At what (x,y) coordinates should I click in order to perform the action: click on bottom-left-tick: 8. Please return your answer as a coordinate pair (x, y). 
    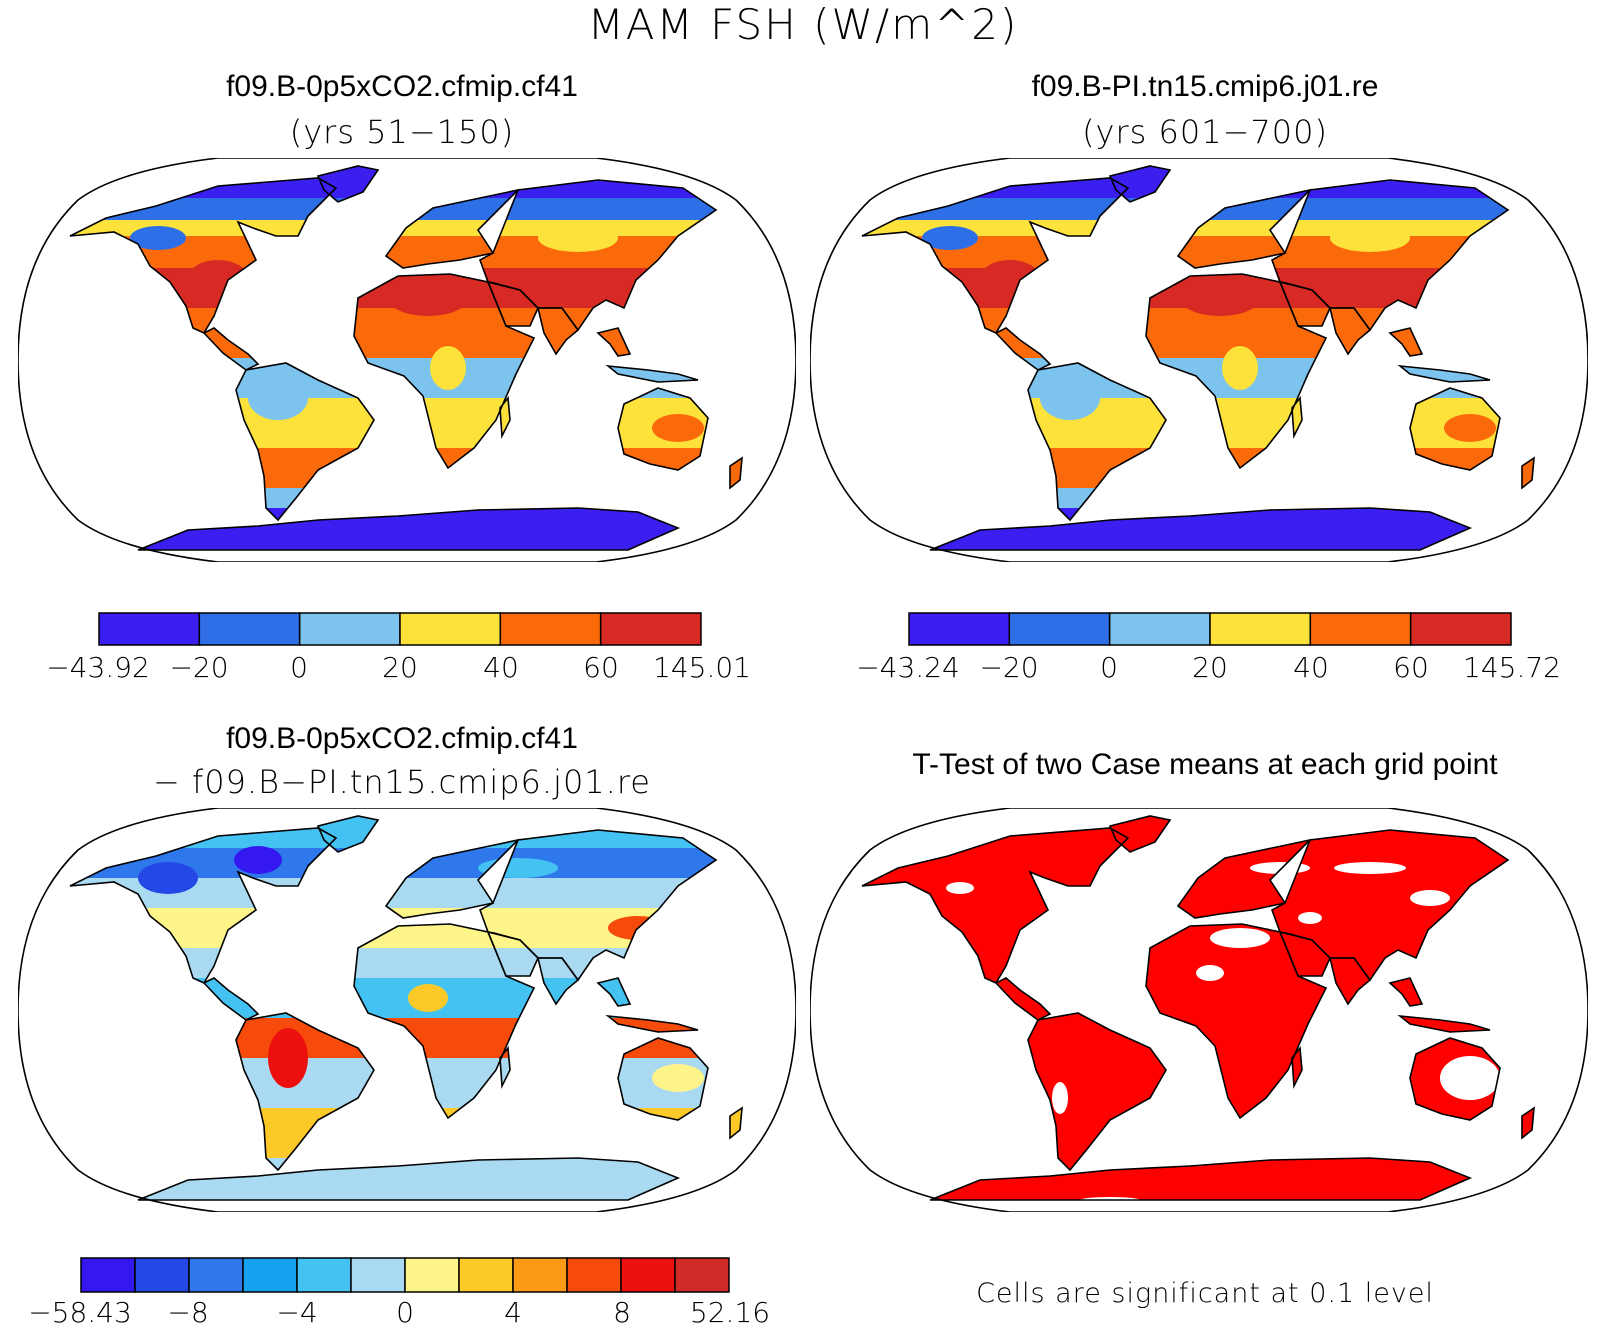
    Looking at the image, I should click on (622, 1312).